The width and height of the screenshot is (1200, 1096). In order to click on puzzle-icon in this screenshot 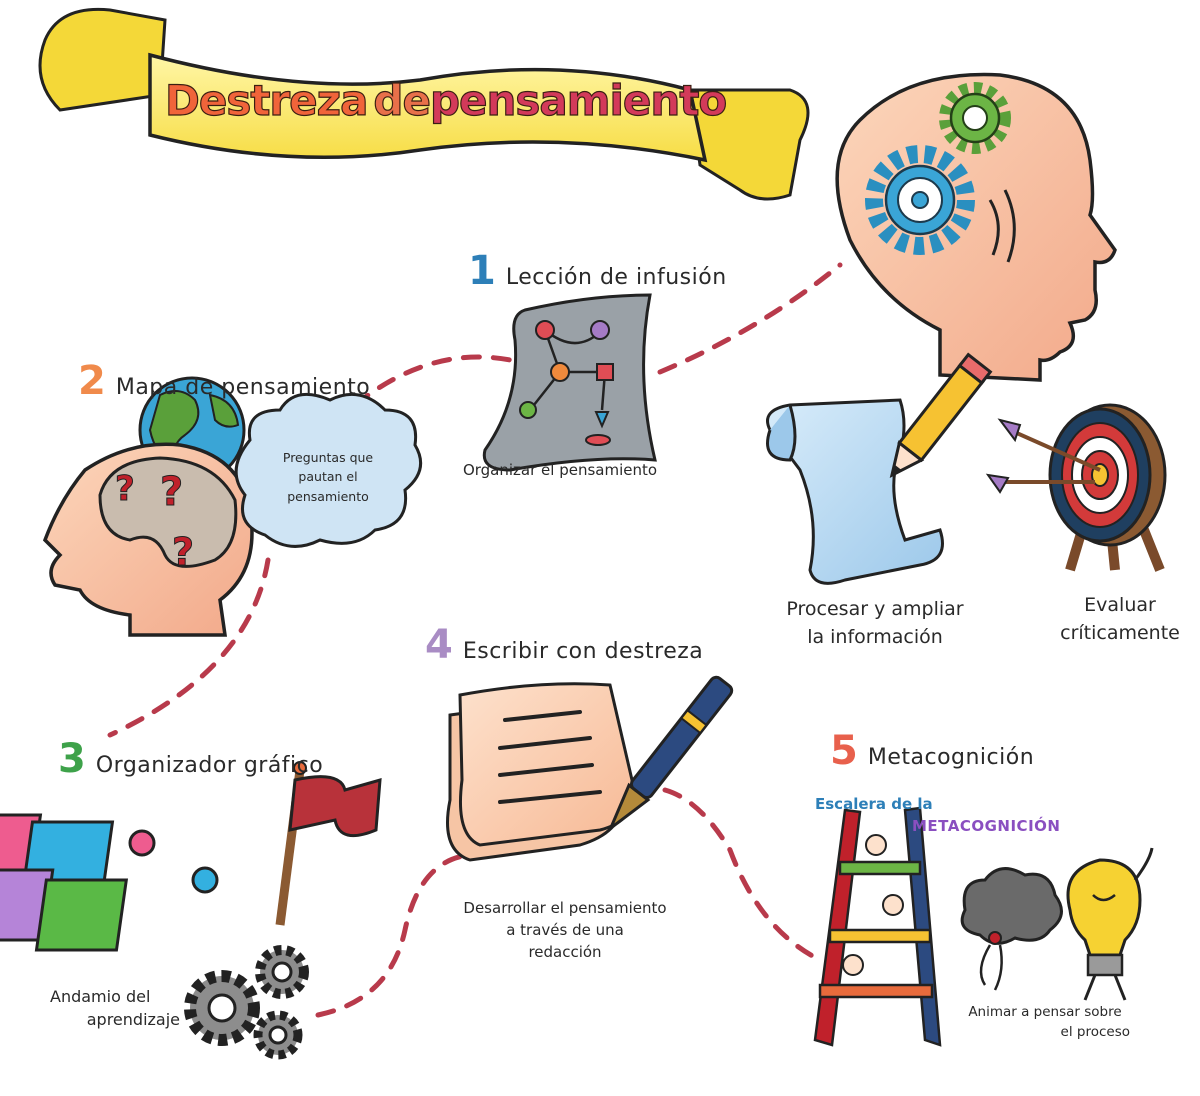, I will do `click(109, 882)`.